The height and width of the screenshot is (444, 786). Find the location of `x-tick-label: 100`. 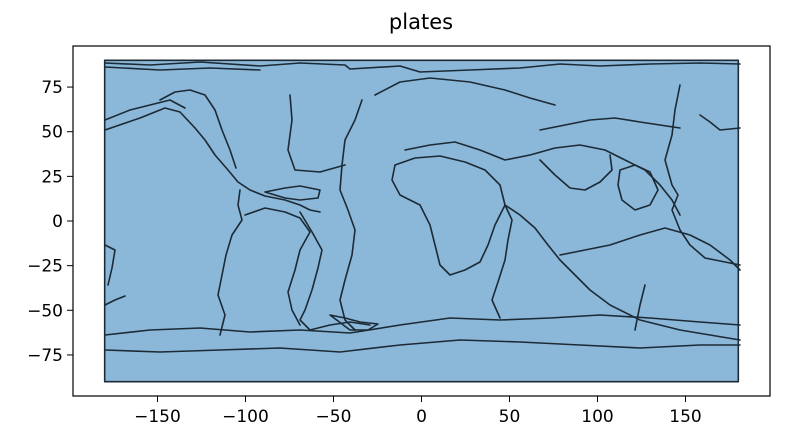

x-tick-label: 100 is located at coordinates (597, 417).